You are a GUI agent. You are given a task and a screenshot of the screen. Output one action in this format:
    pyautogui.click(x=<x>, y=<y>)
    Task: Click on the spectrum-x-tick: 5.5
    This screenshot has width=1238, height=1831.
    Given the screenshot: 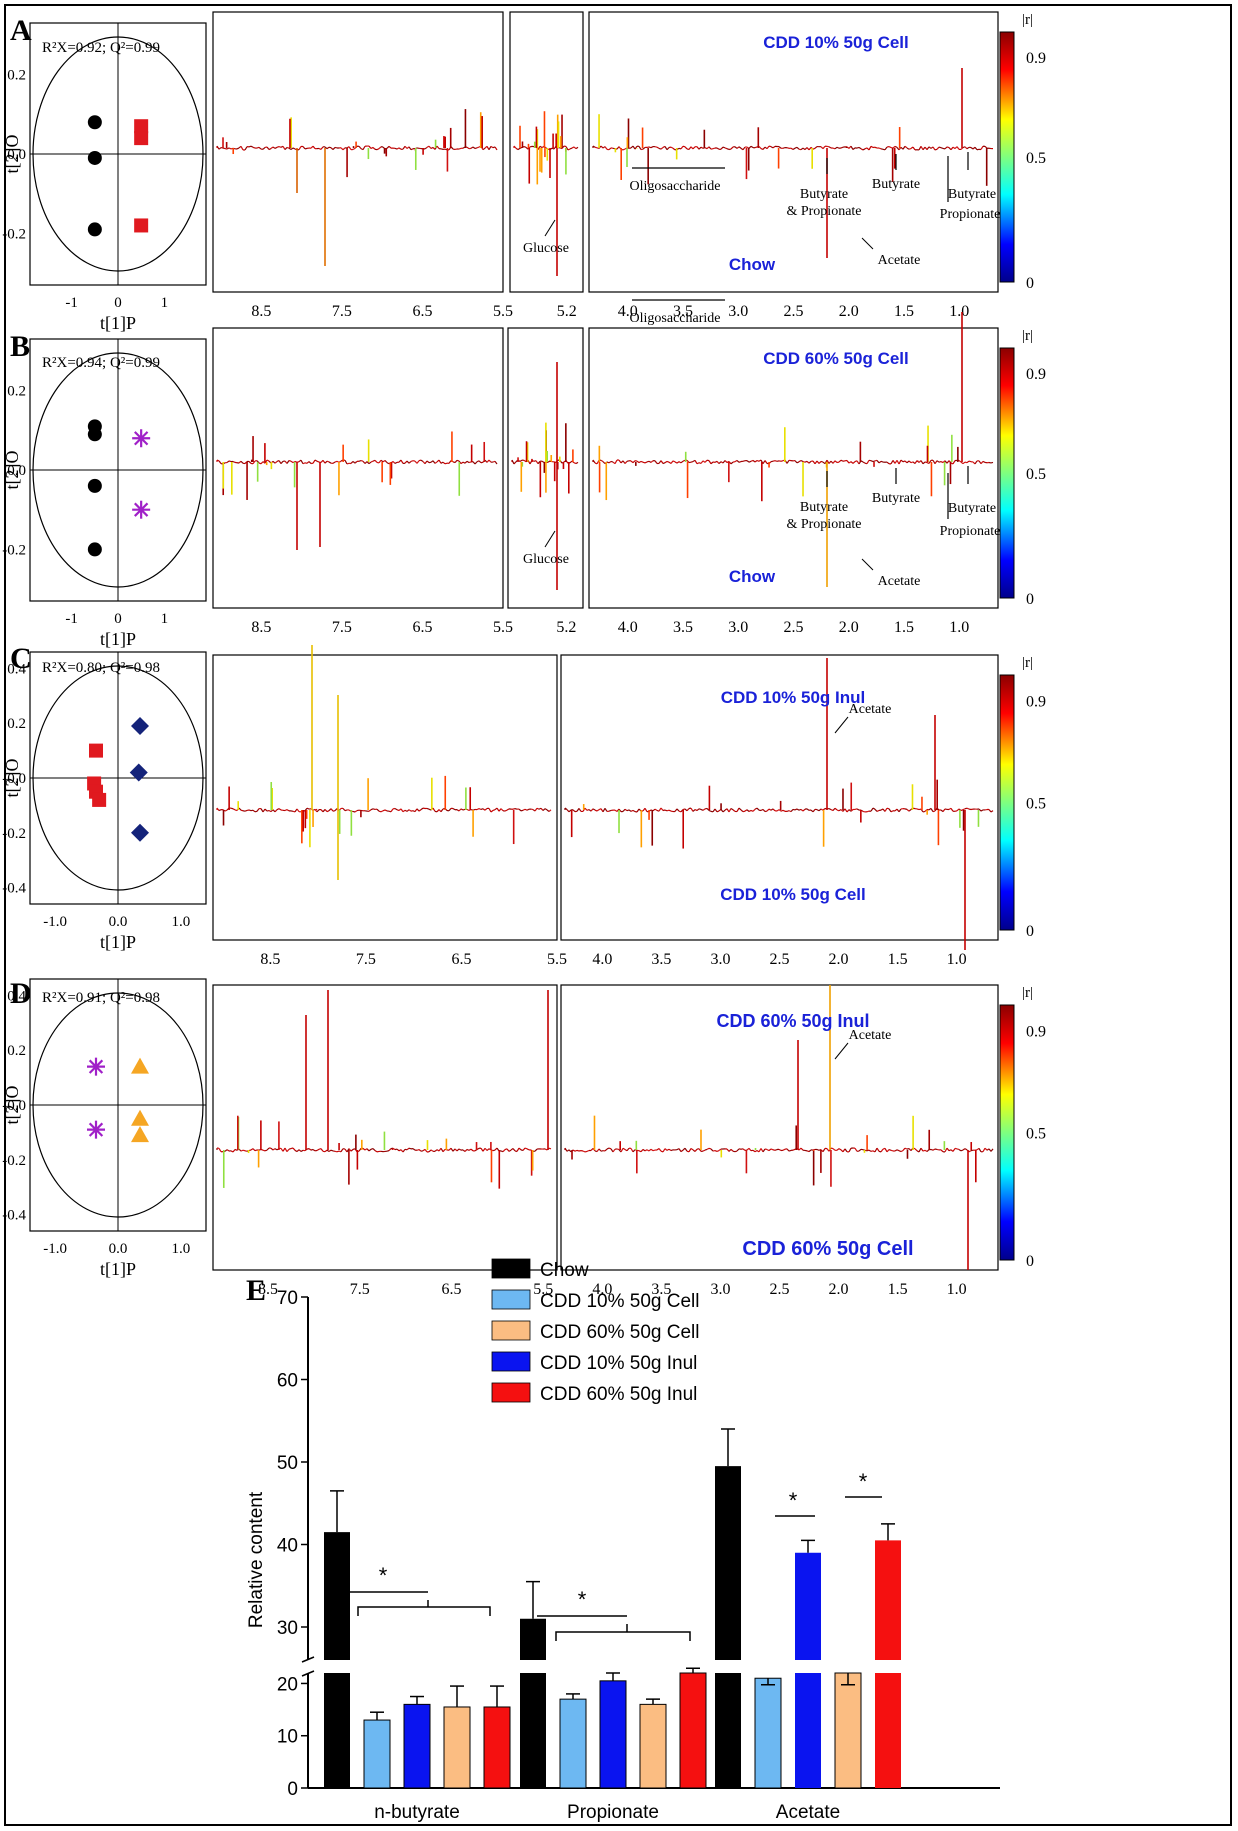 What is the action you would take?
    pyautogui.click(x=543, y=1289)
    